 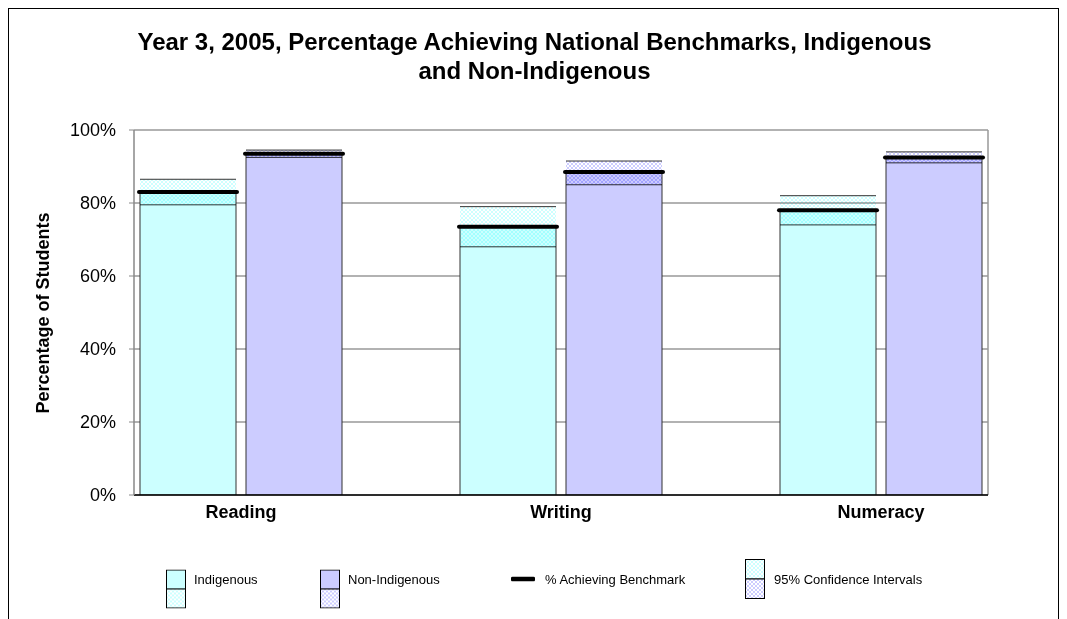 What do you see at coordinates (97, 203) in the screenshot?
I see `y-tick-label: 80%` at bounding box center [97, 203].